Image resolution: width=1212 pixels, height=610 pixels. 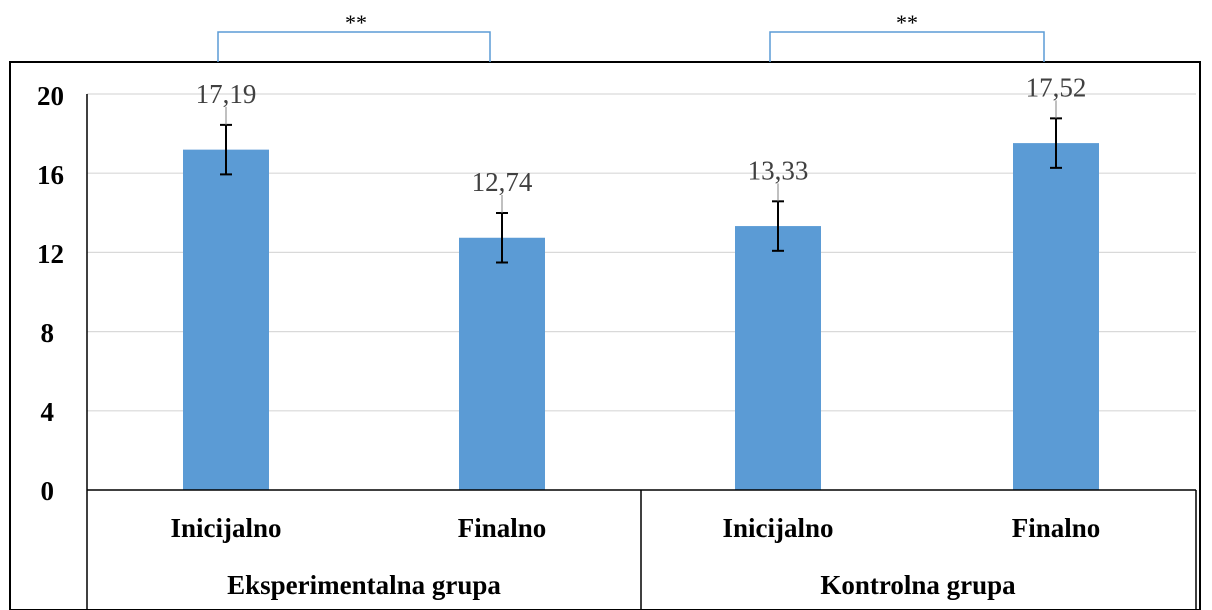 What do you see at coordinates (778, 170) in the screenshot?
I see `data-label: 13,33` at bounding box center [778, 170].